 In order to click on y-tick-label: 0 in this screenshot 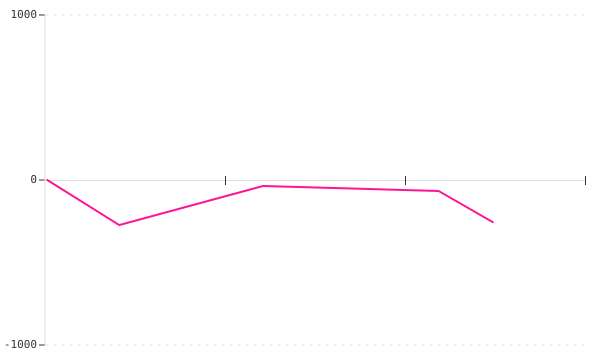, I will do `click(33, 179)`.